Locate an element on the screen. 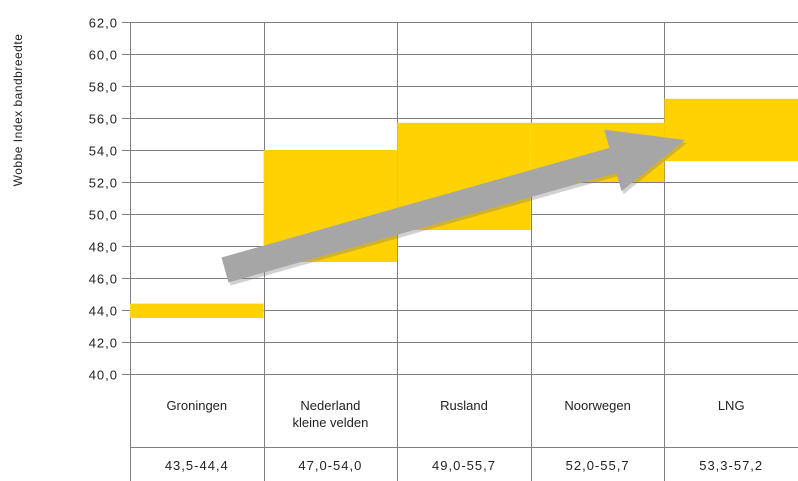 The width and height of the screenshot is (798, 481). y-tick-label: 42,0 is located at coordinates (103, 343).